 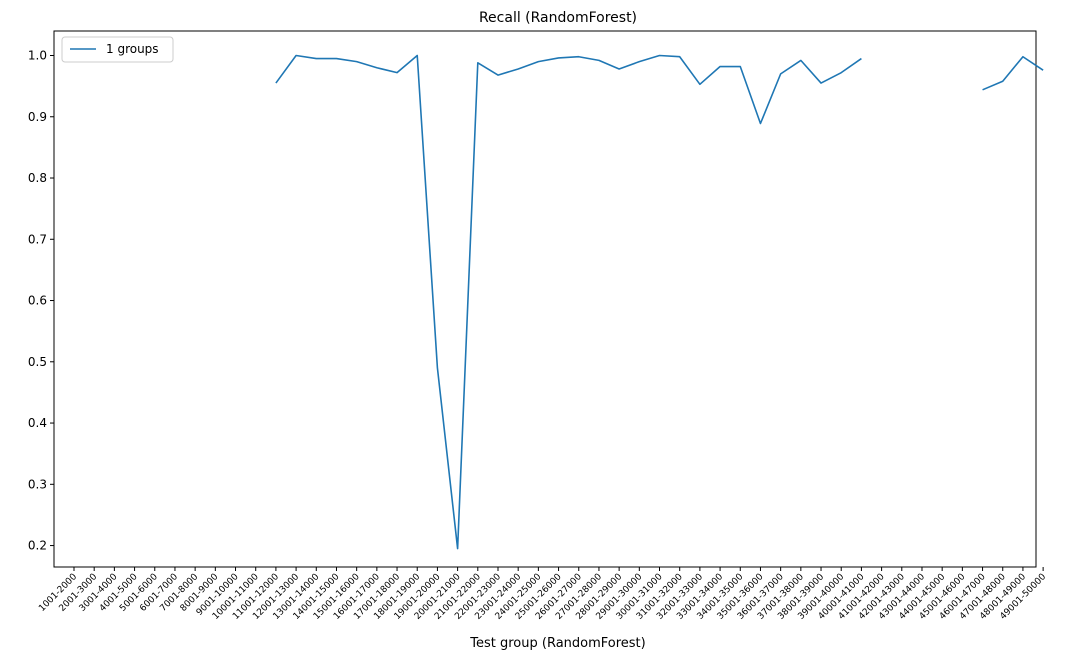 I want to click on y-tick-label: 0.7, so click(x=37, y=239).